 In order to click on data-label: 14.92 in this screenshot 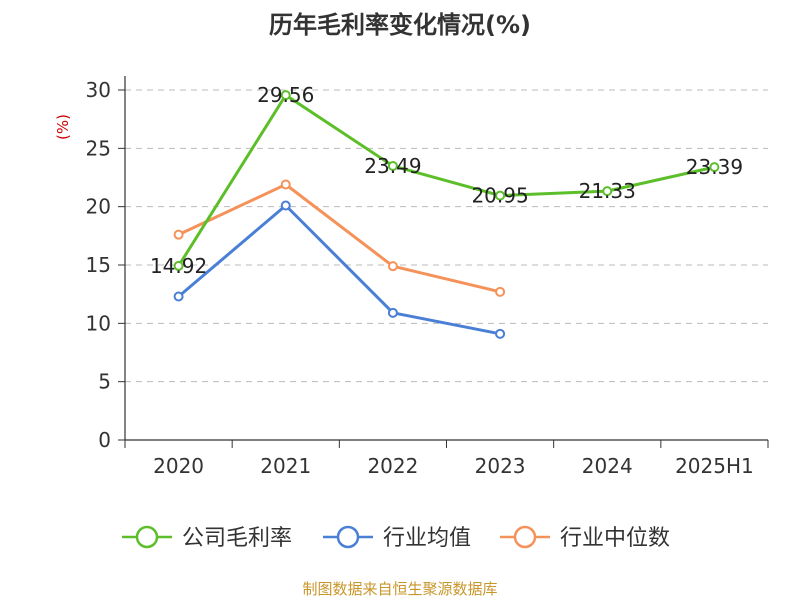, I will do `click(178, 266)`.